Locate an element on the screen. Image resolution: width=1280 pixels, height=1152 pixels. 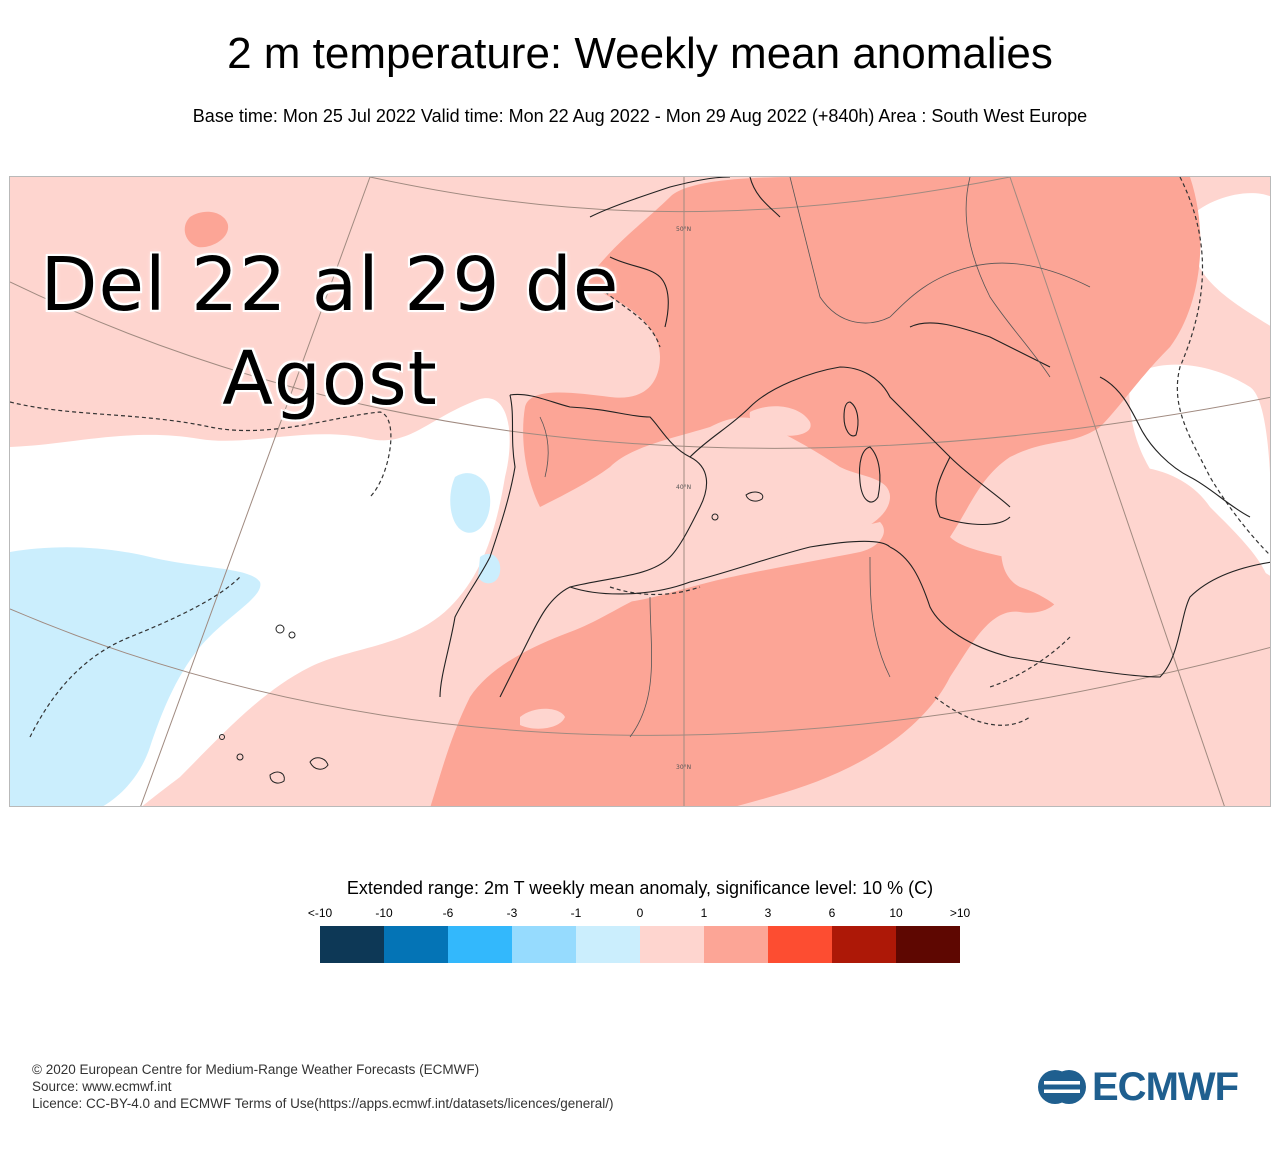
legend-tick-label: 0 is located at coordinates (640, 913).